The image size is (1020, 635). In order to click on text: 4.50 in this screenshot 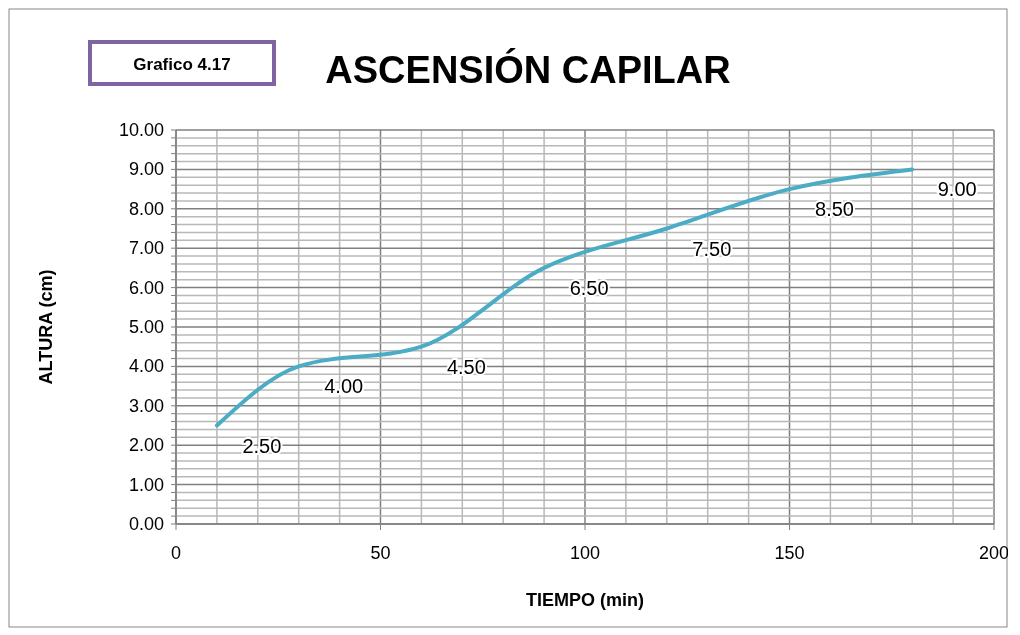, I will do `click(466, 366)`.